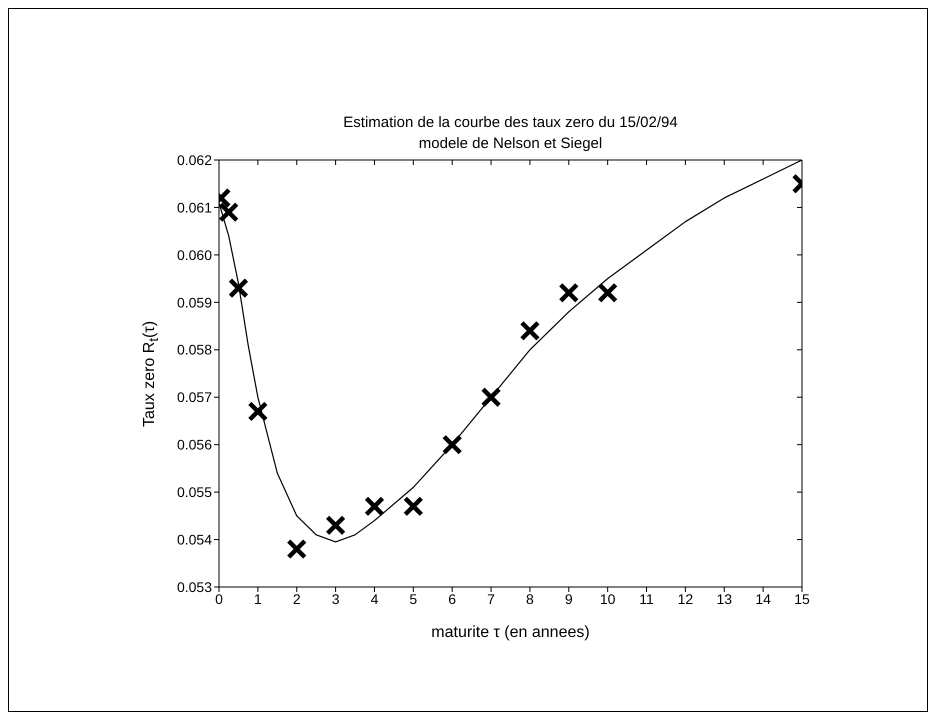 The image size is (936, 720). What do you see at coordinates (194, 254) in the screenshot?
I see `y-tick-label: 0.060` at bounding box center [194, 254].